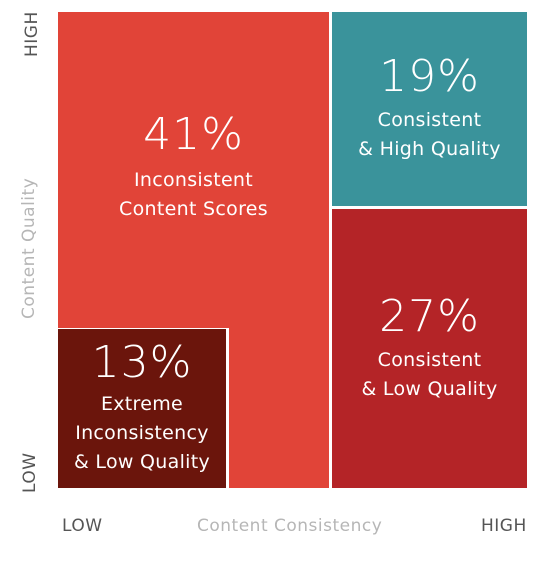  What do you see at coordinates (504, 526) in the screenshot?
I see `x-tick-high: HIGH` at bounding box center [504, 526].